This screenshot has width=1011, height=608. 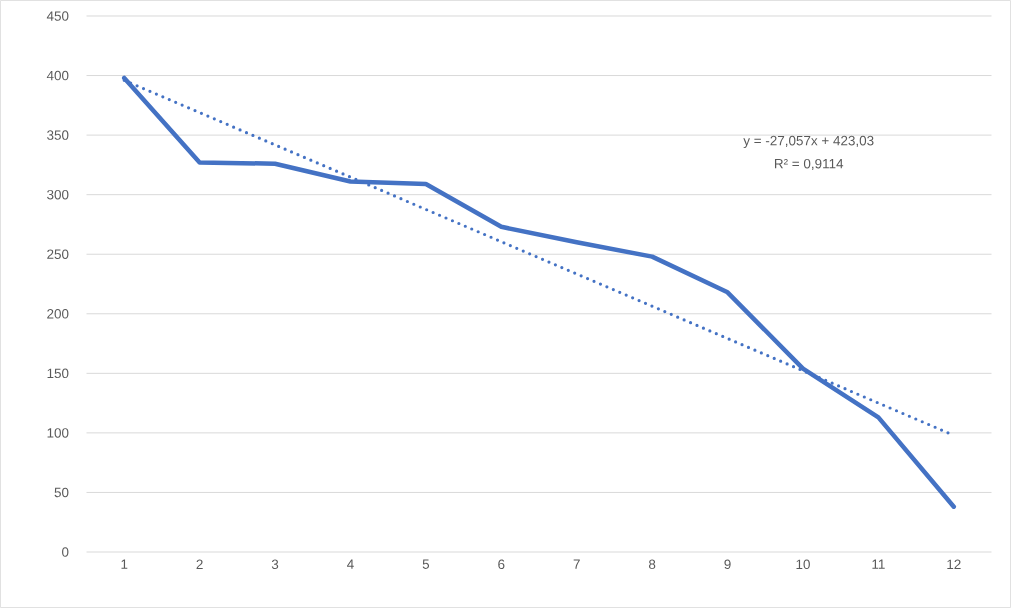 I want to click on y-tick-label: 0, so click(x=65, y=552).